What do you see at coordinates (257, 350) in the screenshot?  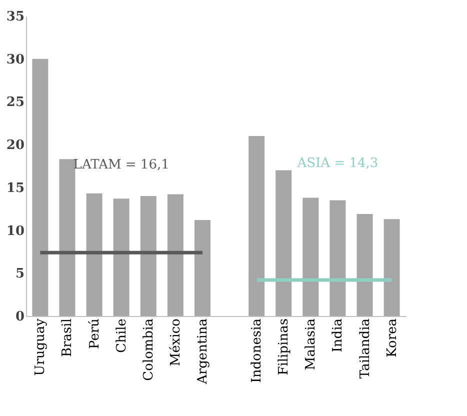 I see `x-tick-label: Indonesia` at bounding box center [257, 350].